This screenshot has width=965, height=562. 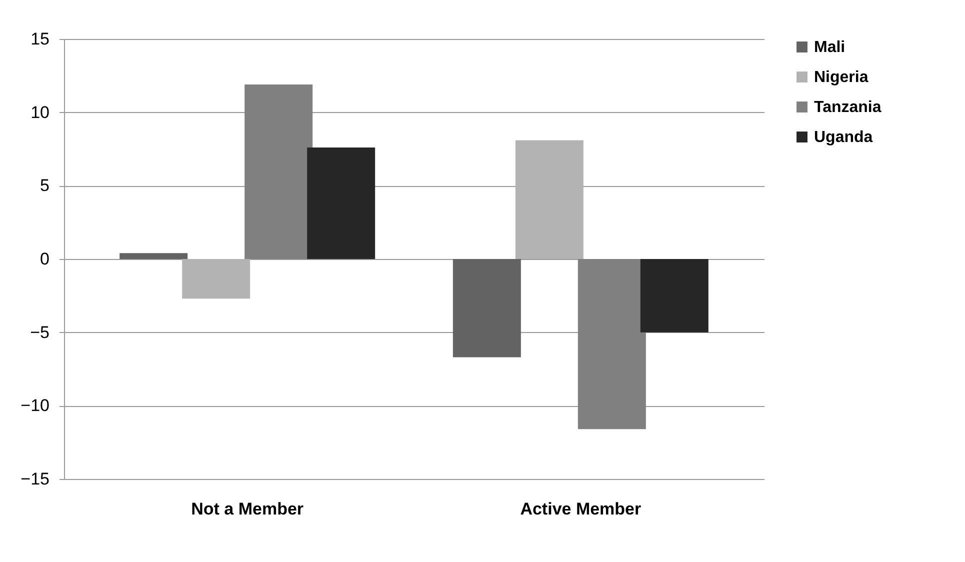 I want to click on y-tick-label: −5, so click(x=40, y=332).